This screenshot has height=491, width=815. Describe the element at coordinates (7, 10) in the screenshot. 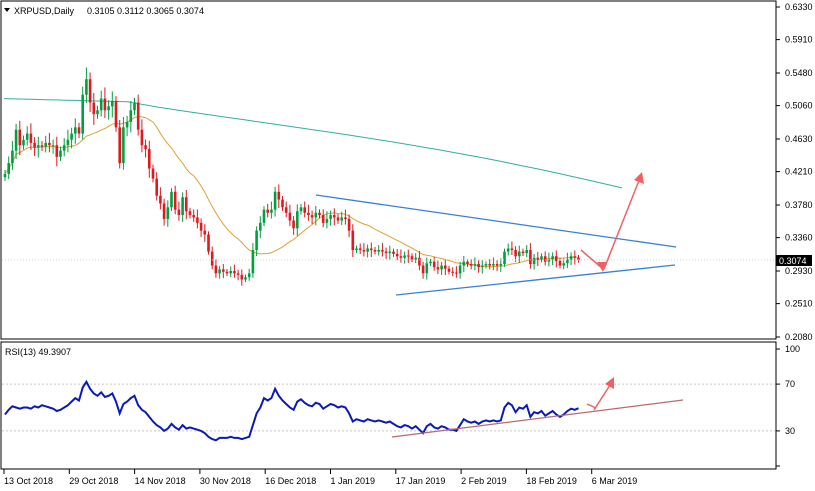

I see `symbol-dropdown-icon` at that location.